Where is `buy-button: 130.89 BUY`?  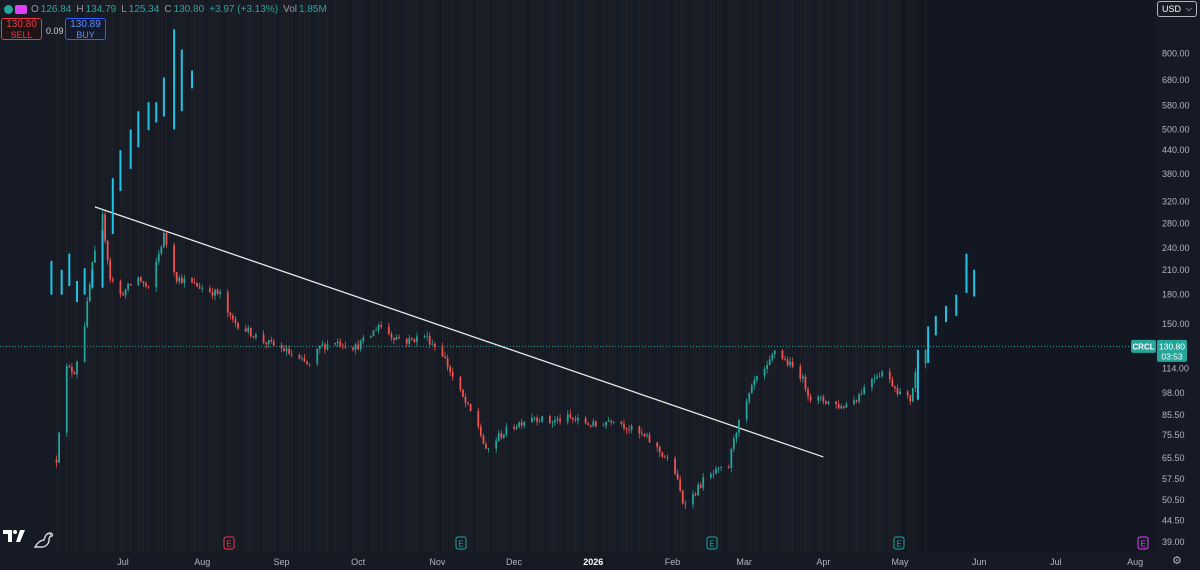 buy-button: 130.89 BUY is located at coordinates (85, 29).